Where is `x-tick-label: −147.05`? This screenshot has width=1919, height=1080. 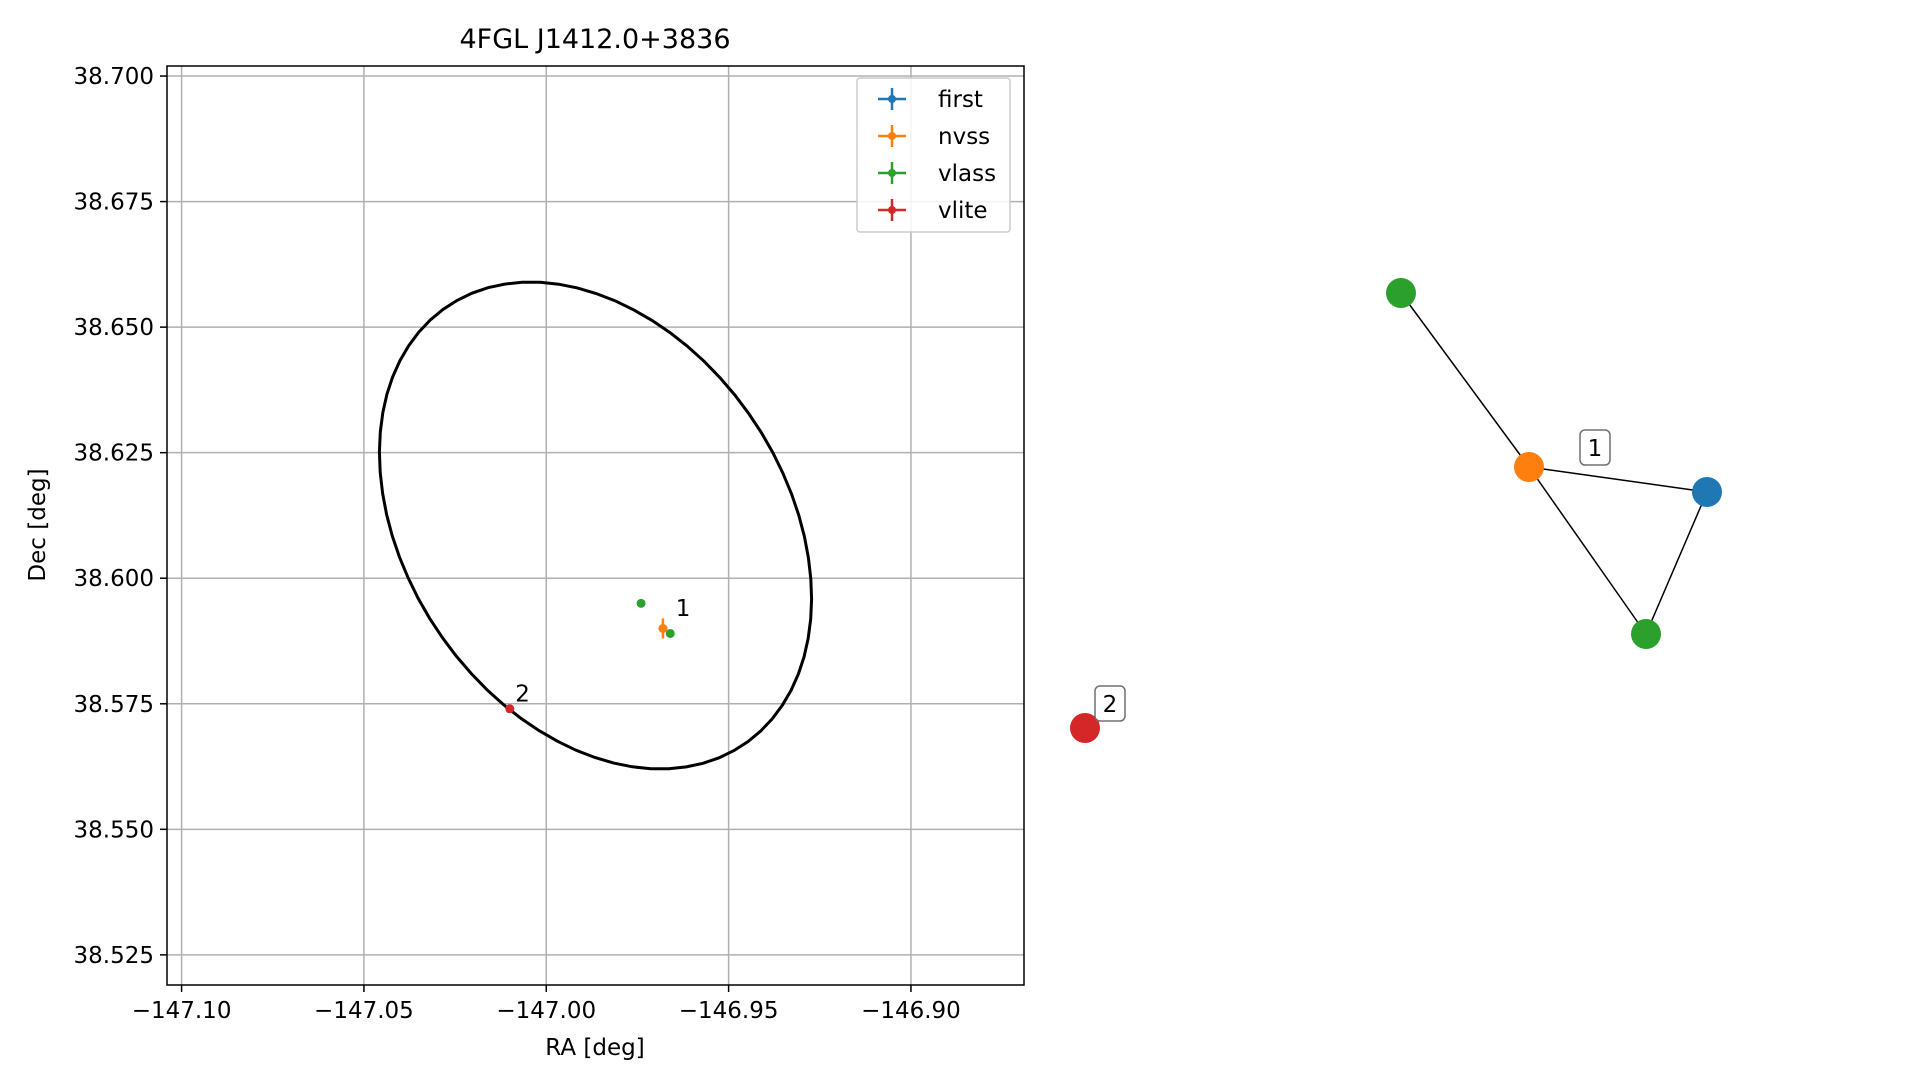 x-tick-label: −147.05 is located at coordinates (364, 1011).